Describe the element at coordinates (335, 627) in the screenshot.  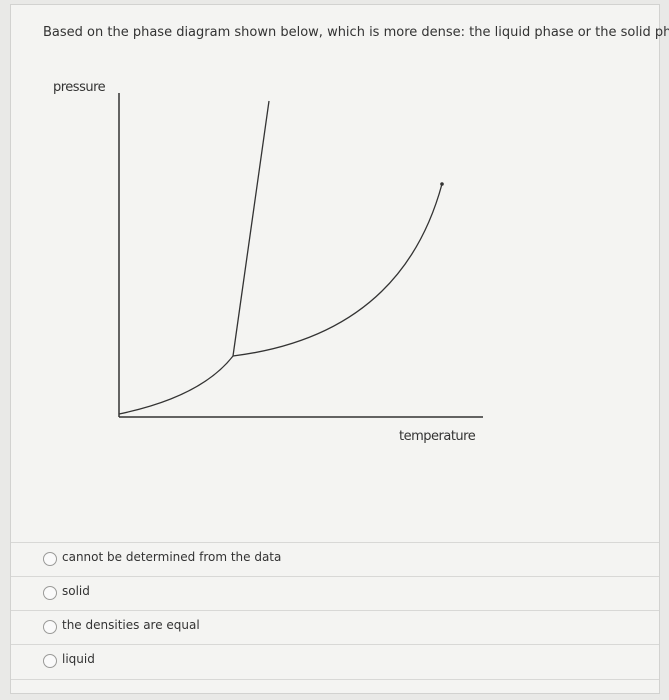
I see `option-row: the densities are equal` at that location.